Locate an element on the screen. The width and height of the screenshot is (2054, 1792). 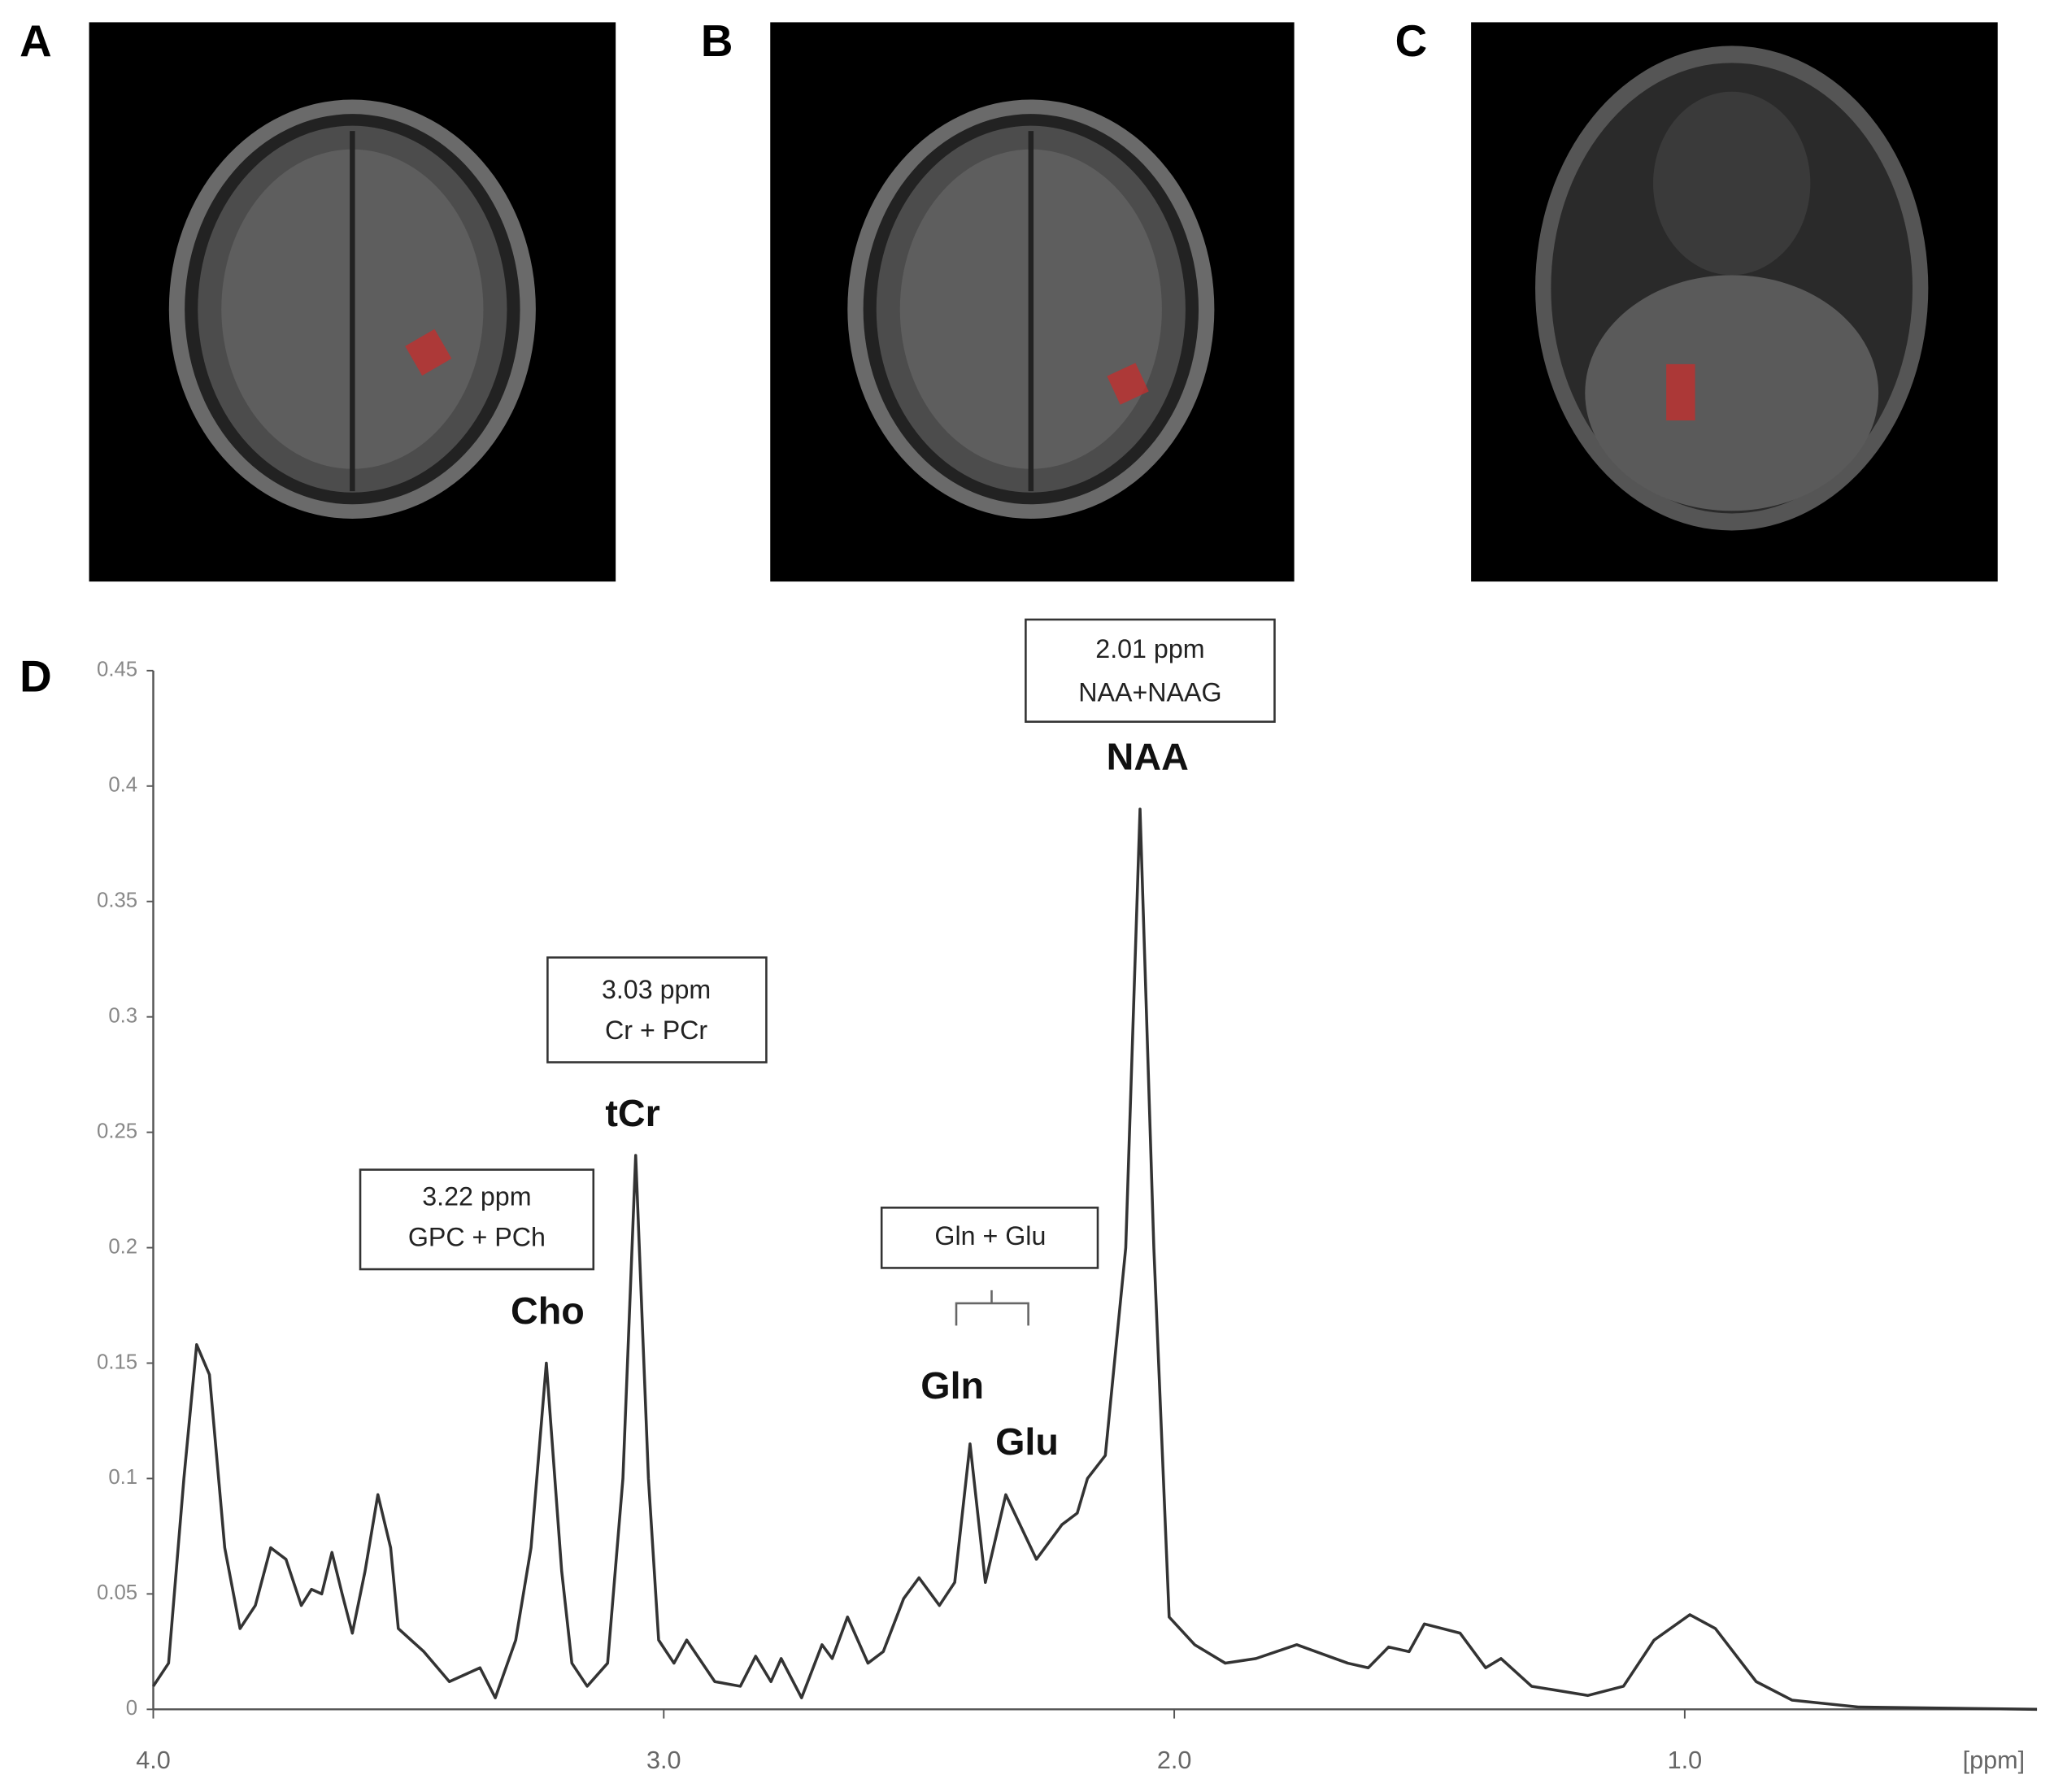
mri-image-b is located at coordinates (1032, 302).